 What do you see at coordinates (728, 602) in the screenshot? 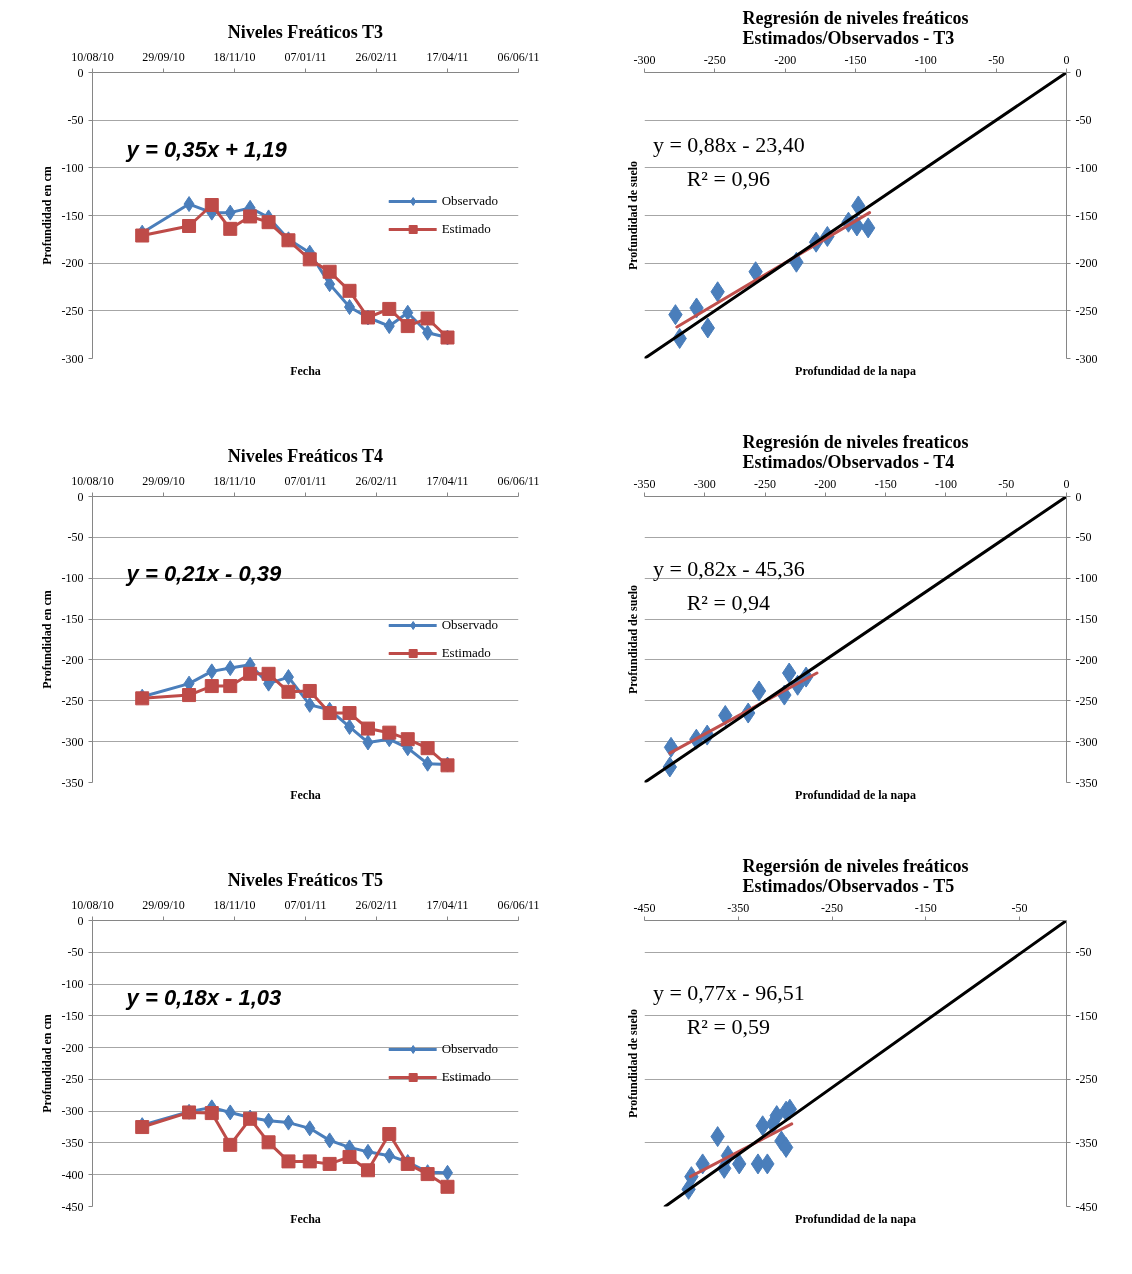
I see `annotation: R² = 0,94` at bounding box center [728, 602].